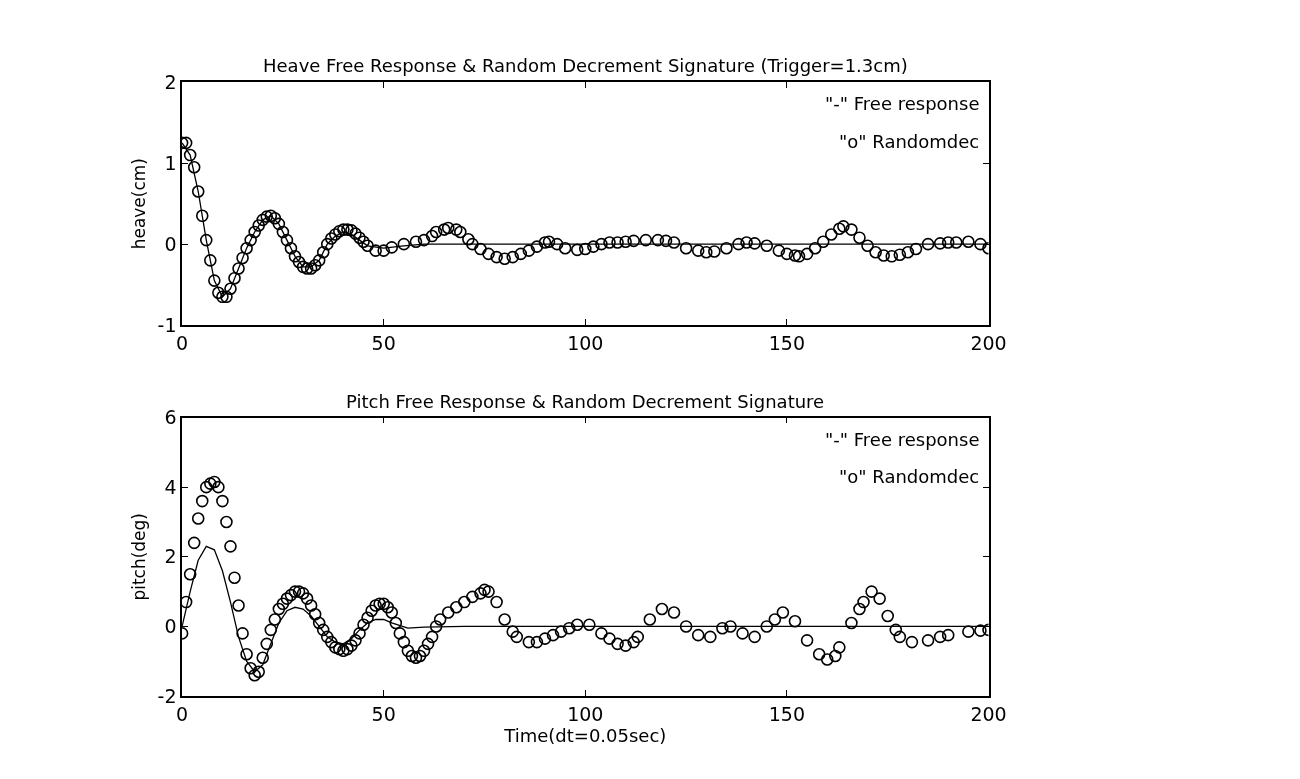  I want to click on y-axis-title: heave(cm), so click(138, 203).